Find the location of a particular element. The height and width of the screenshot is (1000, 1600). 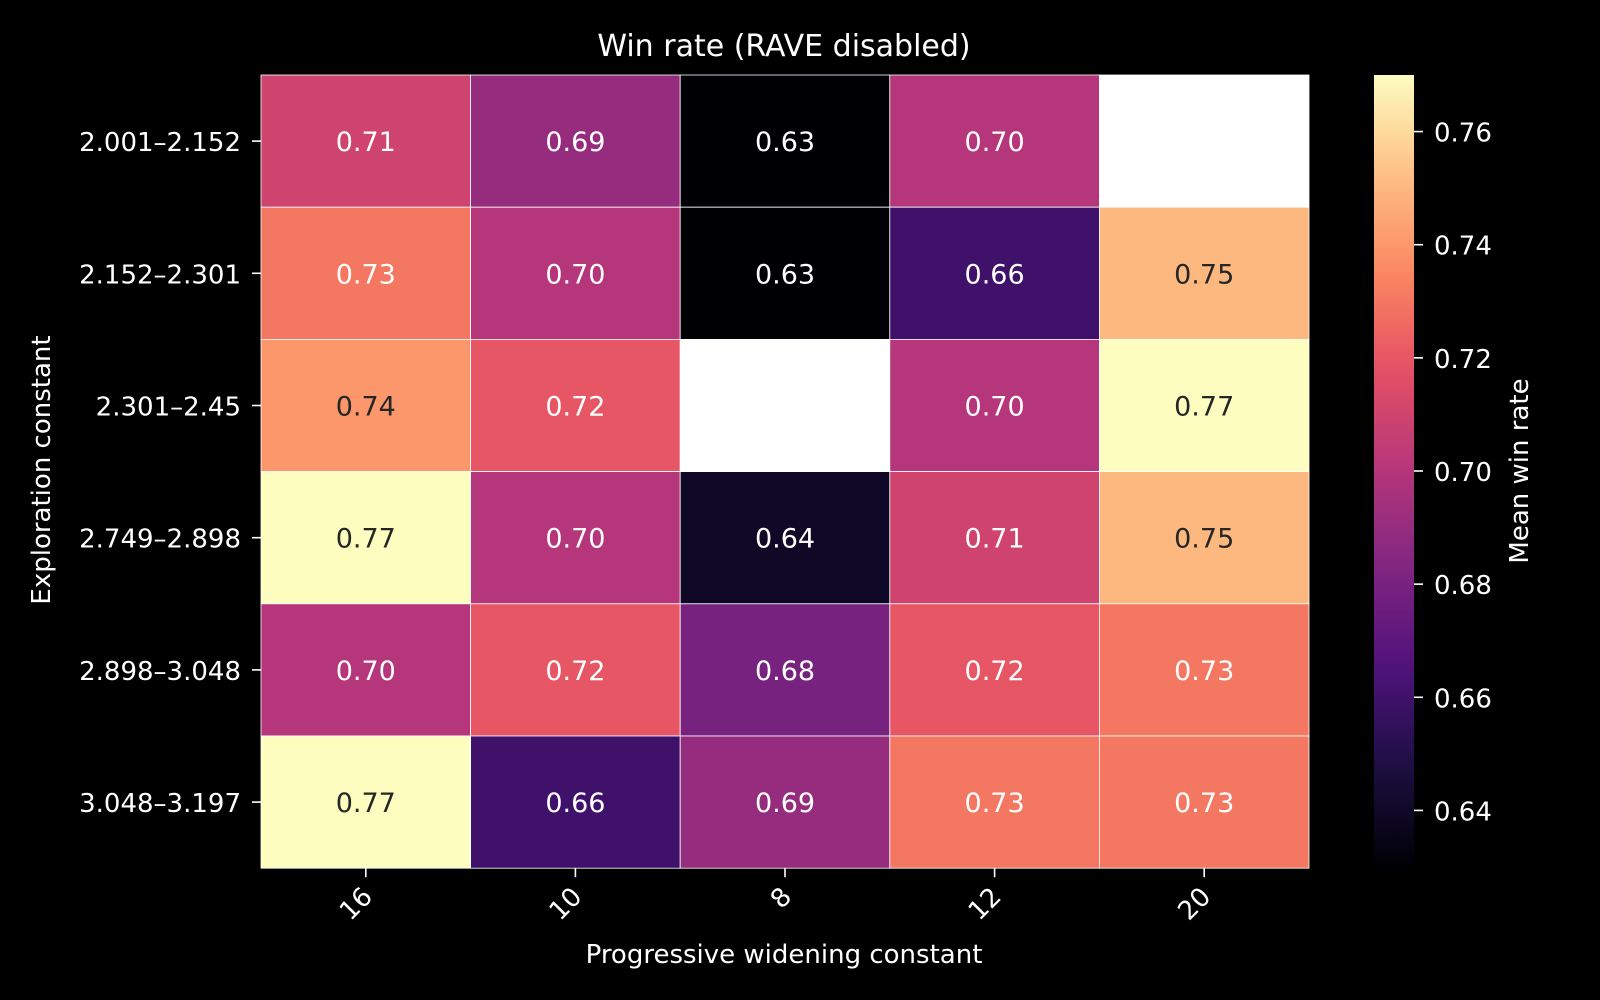

y-tick-label: 2.152–2.301 is located at coordinates (160, 275).